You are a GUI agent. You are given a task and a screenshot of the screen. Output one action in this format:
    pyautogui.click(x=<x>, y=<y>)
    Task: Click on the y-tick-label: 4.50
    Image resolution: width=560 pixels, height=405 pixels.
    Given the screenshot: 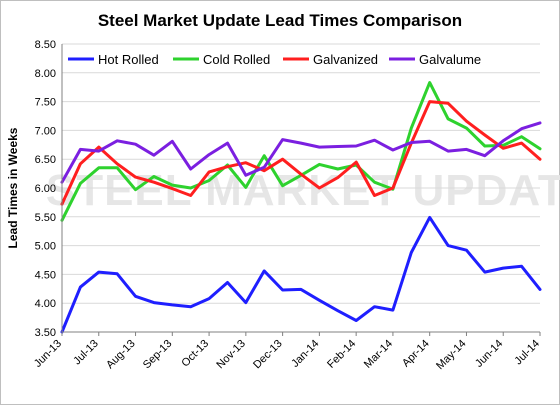 What is the action you would take?
    pyautogui.click(x=45, y=275)
    